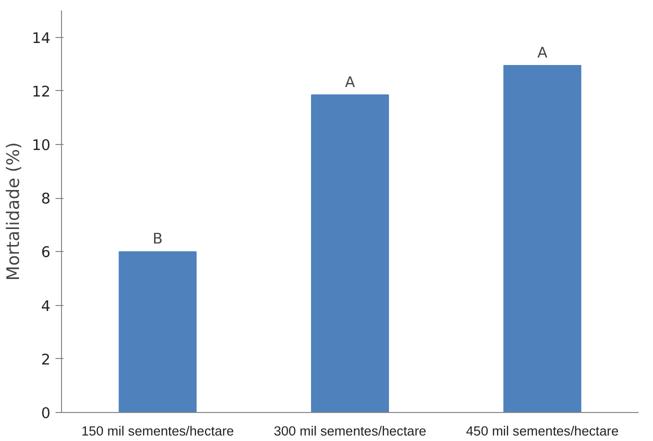 Image resolution: width=653 pixels, height=441 pixels. What do you see at coordinates (41, 145) in the screenshot?
I see `y-tick-label: 10` at bounding box center [41, 145].